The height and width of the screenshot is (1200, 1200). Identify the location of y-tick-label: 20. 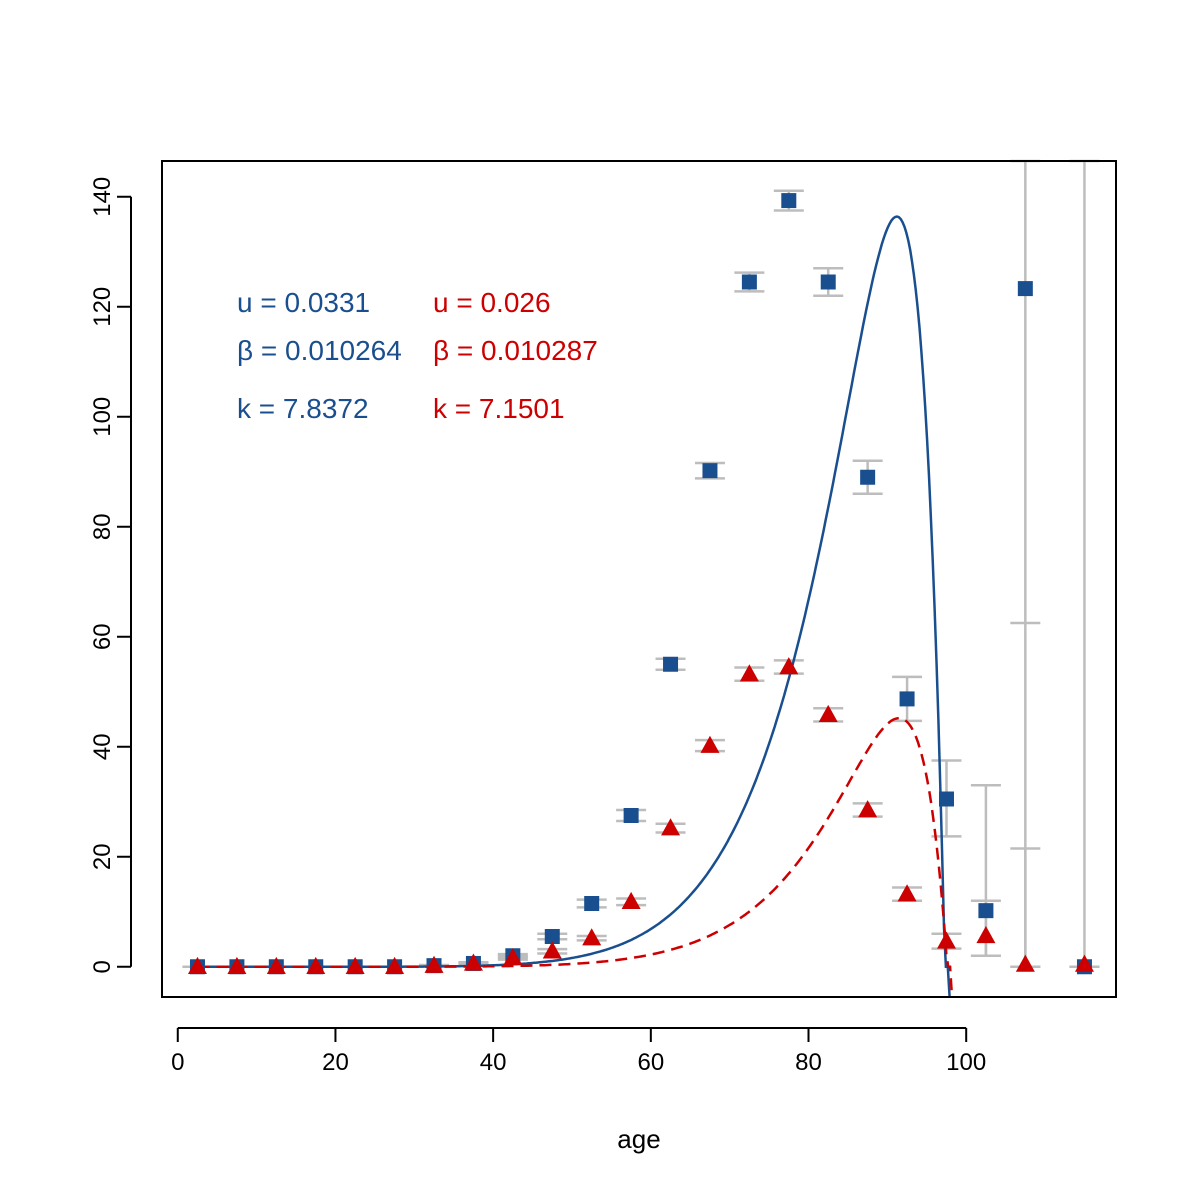
(102, 856).